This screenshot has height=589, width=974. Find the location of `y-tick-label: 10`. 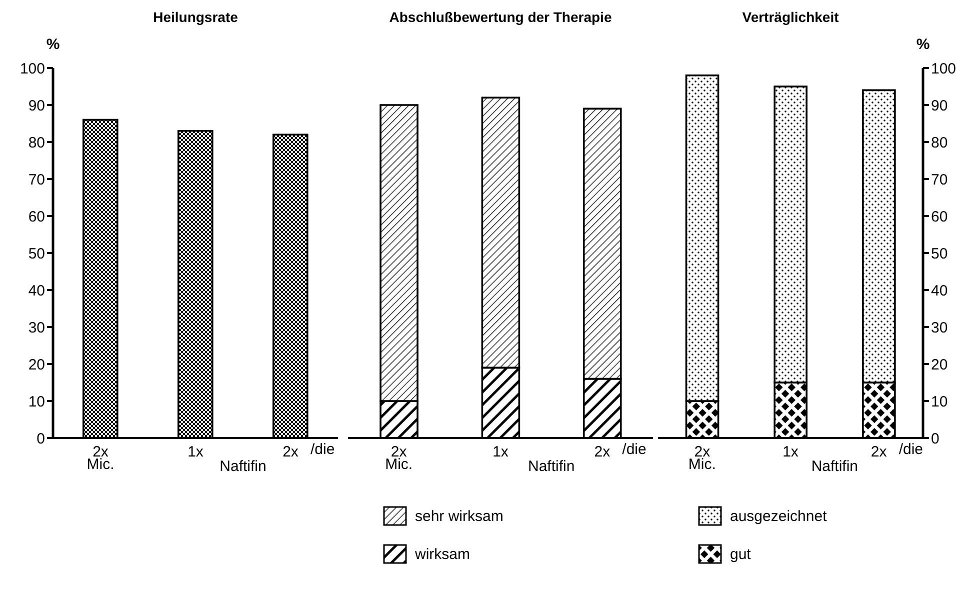

y-tick-label: 10 is located at coordinates (36, 401).